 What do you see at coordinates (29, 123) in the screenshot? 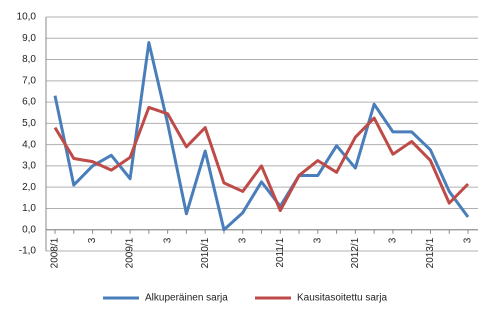
I see `y-tick-label: 5,0` at bounding box center [29, 123].